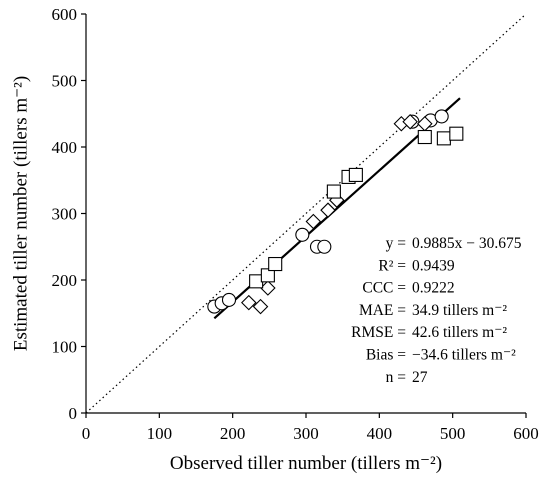 Image resolution: width=550 pixels, height=480 pixels. What do you see at coordinates (453, 433) in the screenshot?
I see `x-tick-label: 500` at bounding box center [453, 433].